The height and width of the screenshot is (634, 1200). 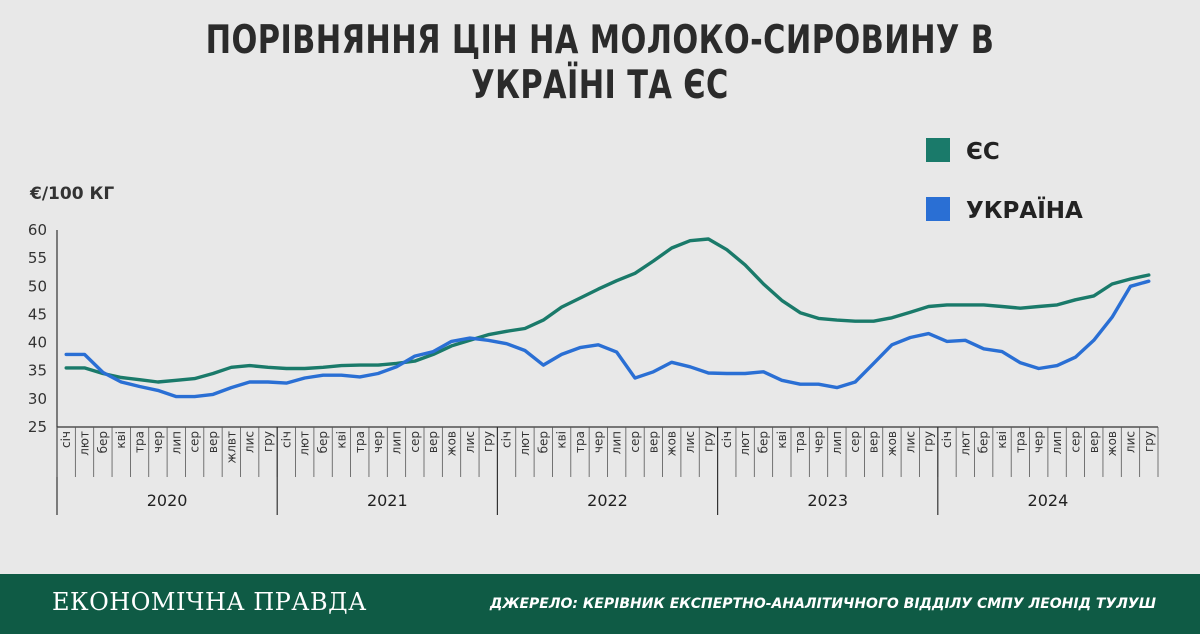 What do you see at coordinates (231, 447) in the screenshot?
I see `month-tick-label: жлвт` at bounding box center [231, 447].